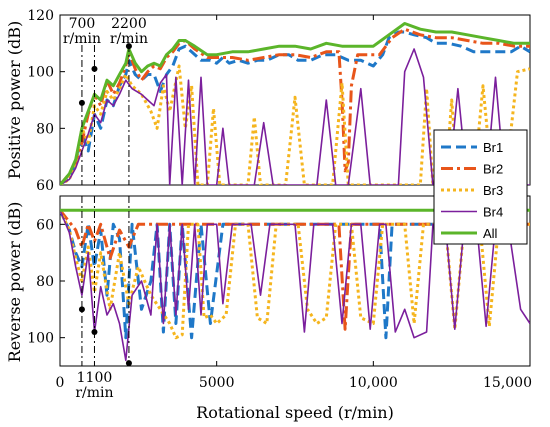 This screenshot has height=427, width=550. What do you see at coordinates (493, 212) in the screenshot?
I see `legend-label: Br4` at bounding box center [493, 212].